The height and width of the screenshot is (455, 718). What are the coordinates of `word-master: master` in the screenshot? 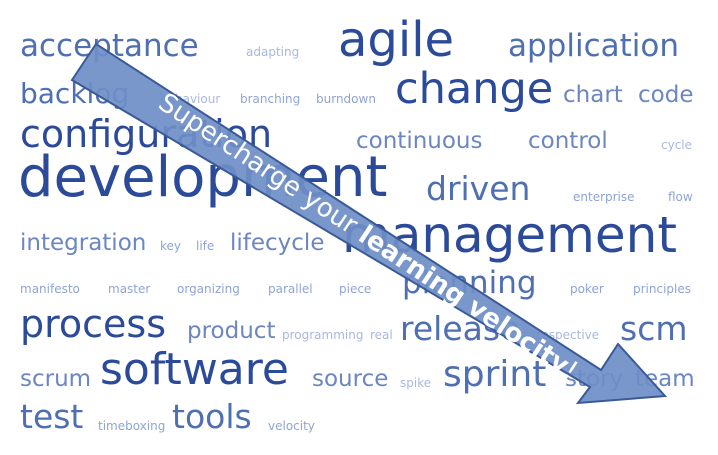 It's located at (129, 289).